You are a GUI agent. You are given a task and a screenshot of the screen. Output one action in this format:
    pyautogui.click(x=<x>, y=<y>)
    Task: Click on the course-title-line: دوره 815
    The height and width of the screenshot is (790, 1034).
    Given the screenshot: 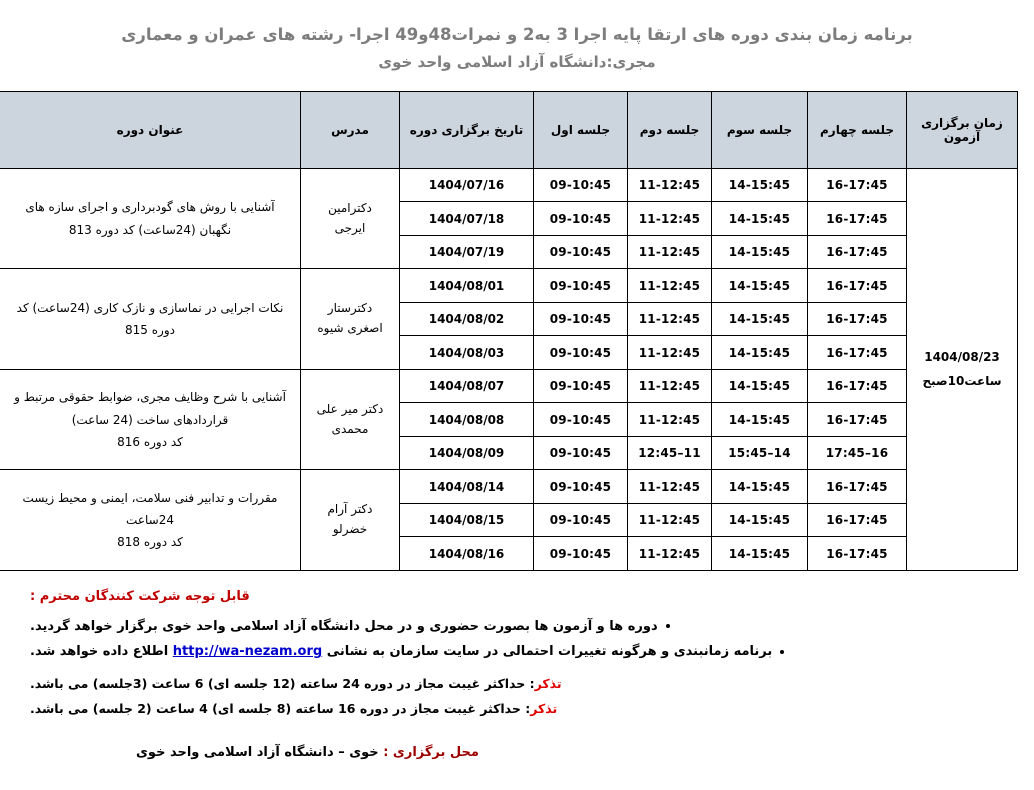 What is the action you would take?
    pyautogui.click(x=150, y=330)
    